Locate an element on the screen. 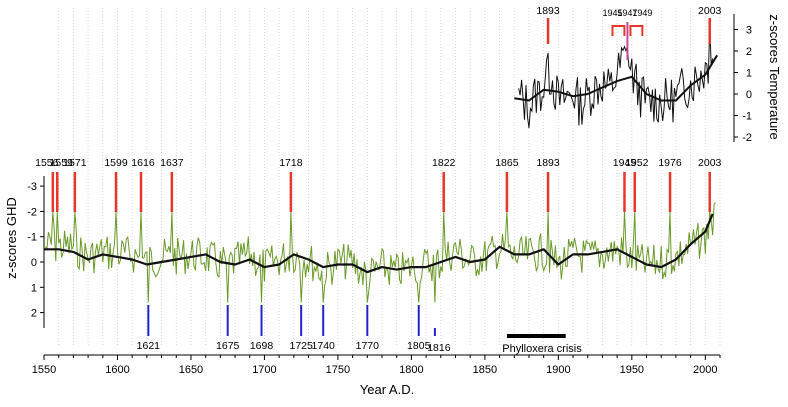  temperature-series is located at coordinates (616, 77).